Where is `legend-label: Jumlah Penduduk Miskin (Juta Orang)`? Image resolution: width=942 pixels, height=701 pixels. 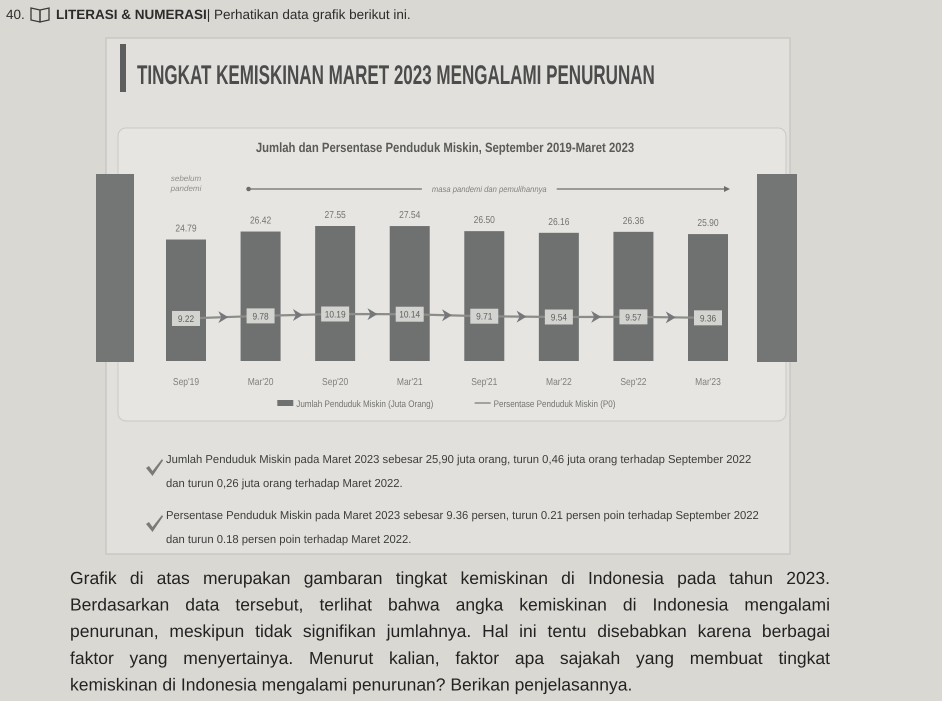 legend-label: Jumlah Penduduk Miskin (Juta Orang) is located at coordinates (365, 404).